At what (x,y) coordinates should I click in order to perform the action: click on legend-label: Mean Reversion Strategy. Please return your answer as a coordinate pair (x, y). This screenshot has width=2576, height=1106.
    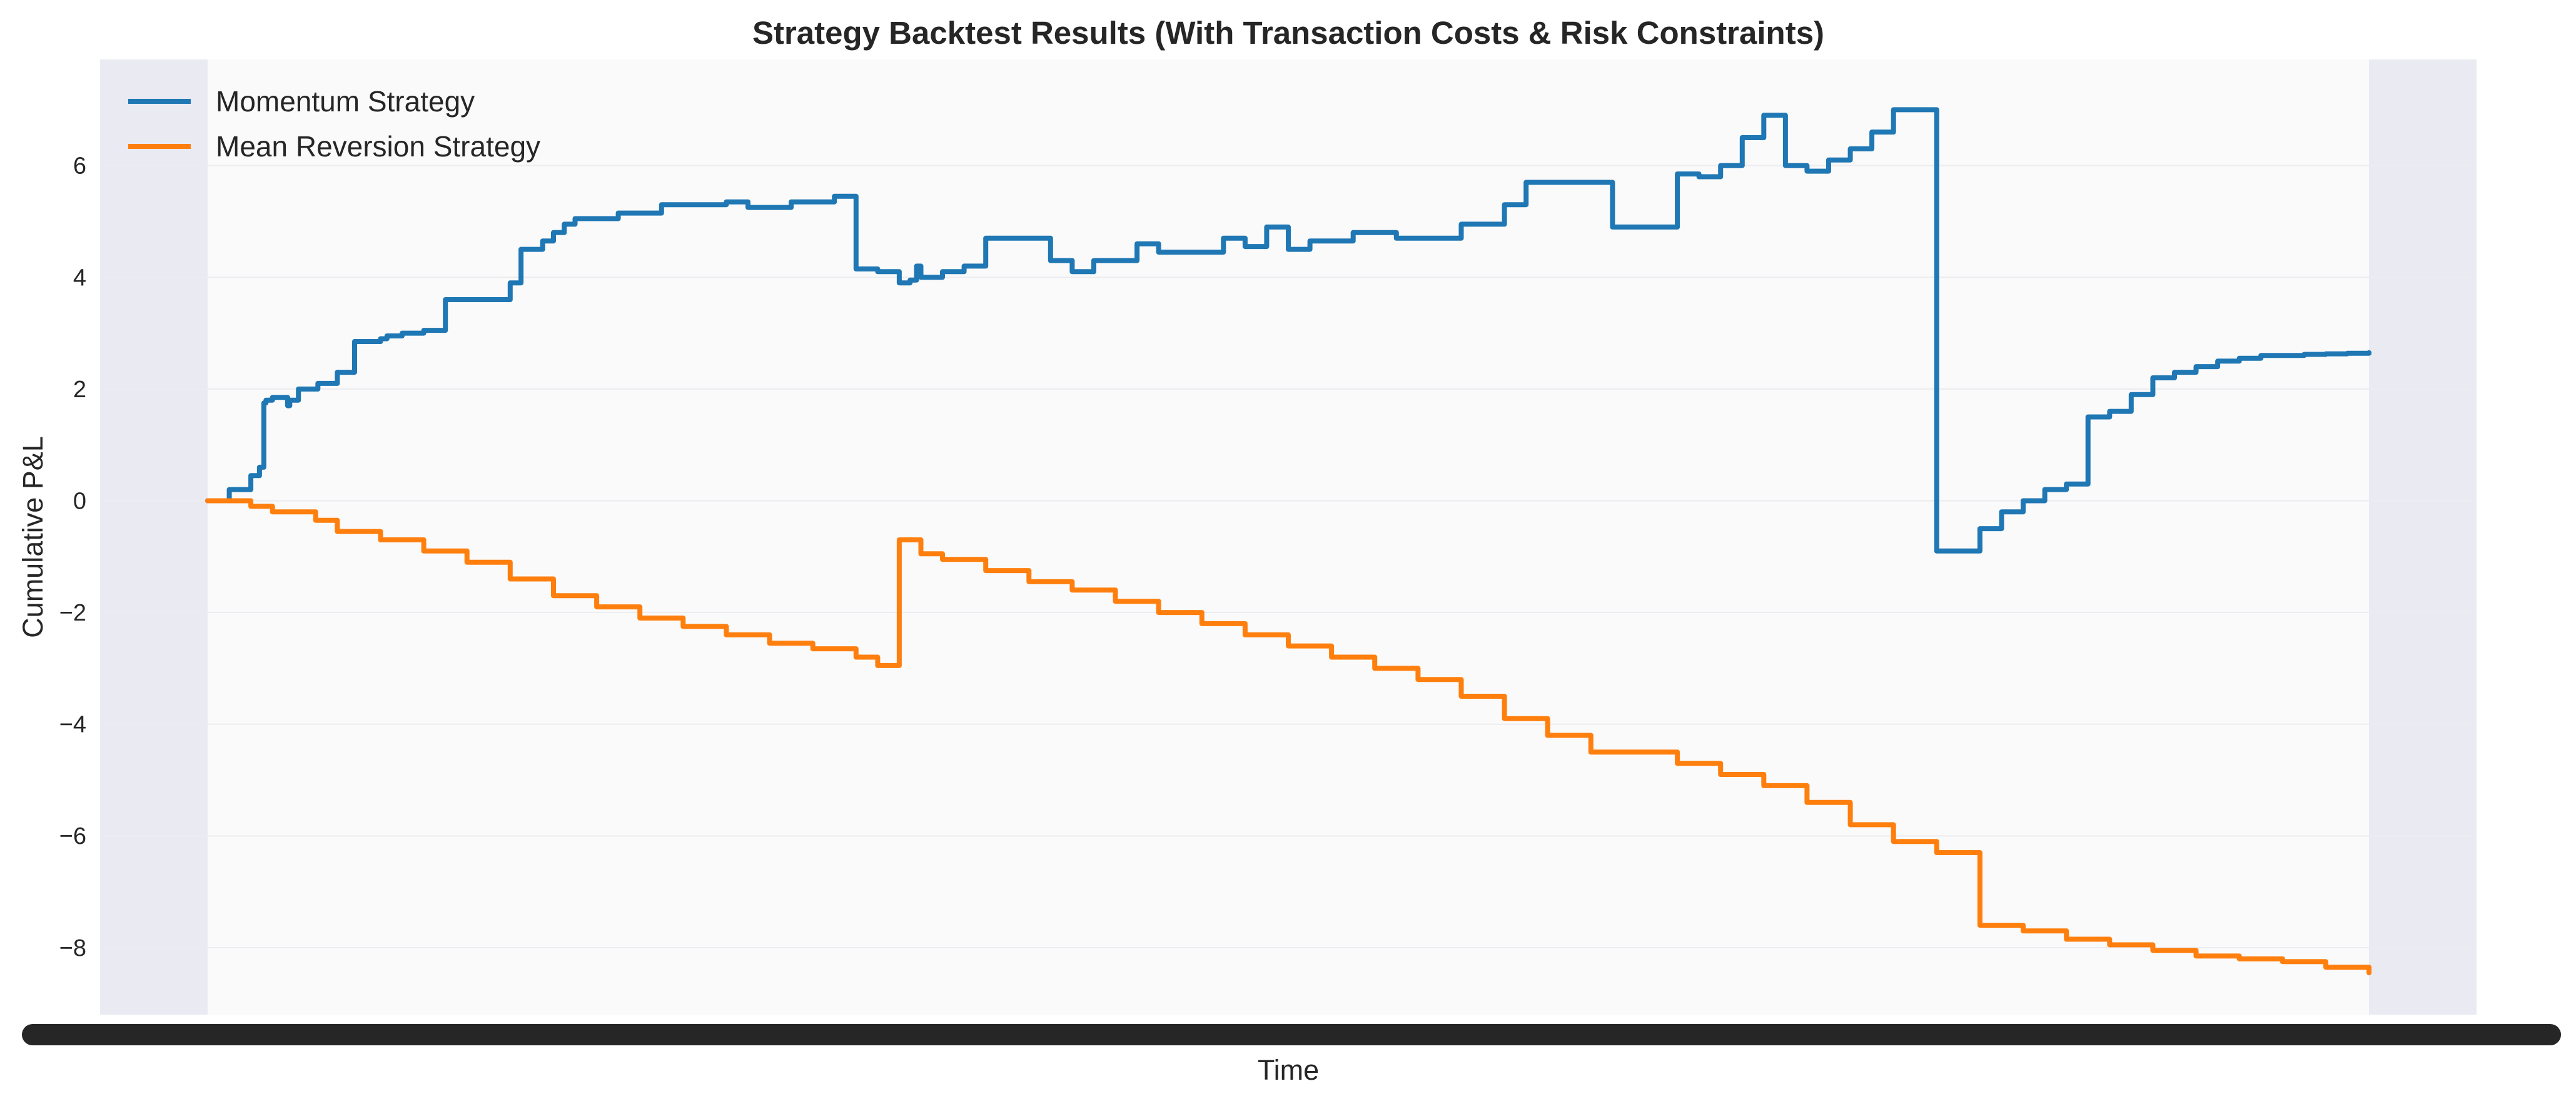
    Looking at the image, I should click on (378, 146).